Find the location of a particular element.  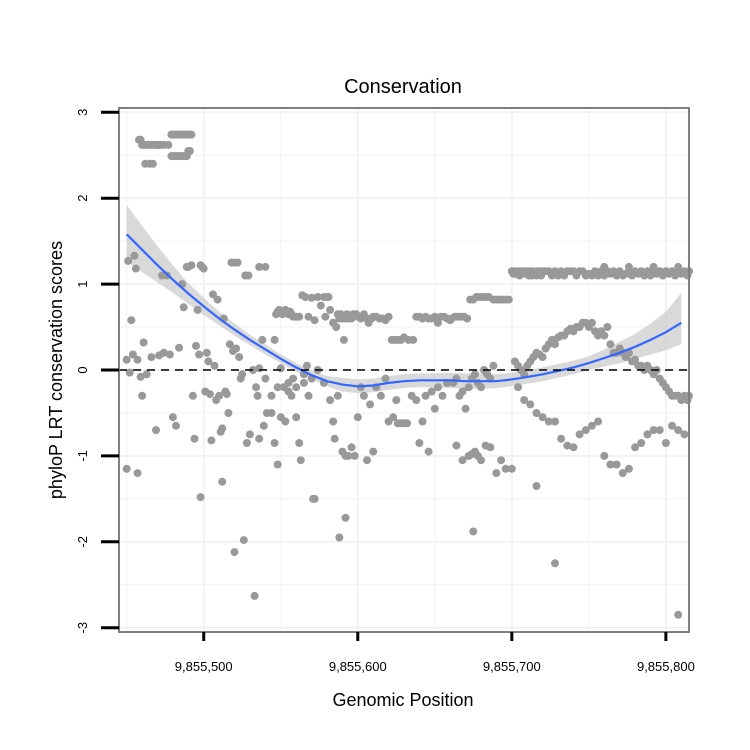

y-tick-label: 1 is located at coordinates (82, 283).